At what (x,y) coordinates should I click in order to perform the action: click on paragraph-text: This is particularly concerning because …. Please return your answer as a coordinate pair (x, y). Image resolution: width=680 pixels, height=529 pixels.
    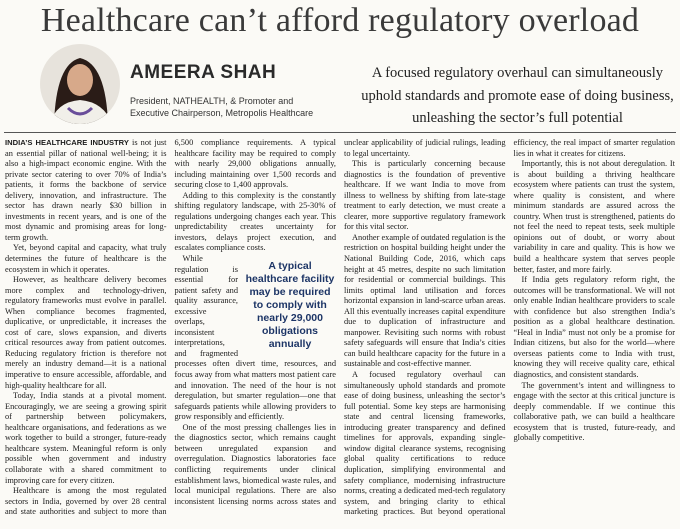
    Looking at the image, I should click on (425, 195).